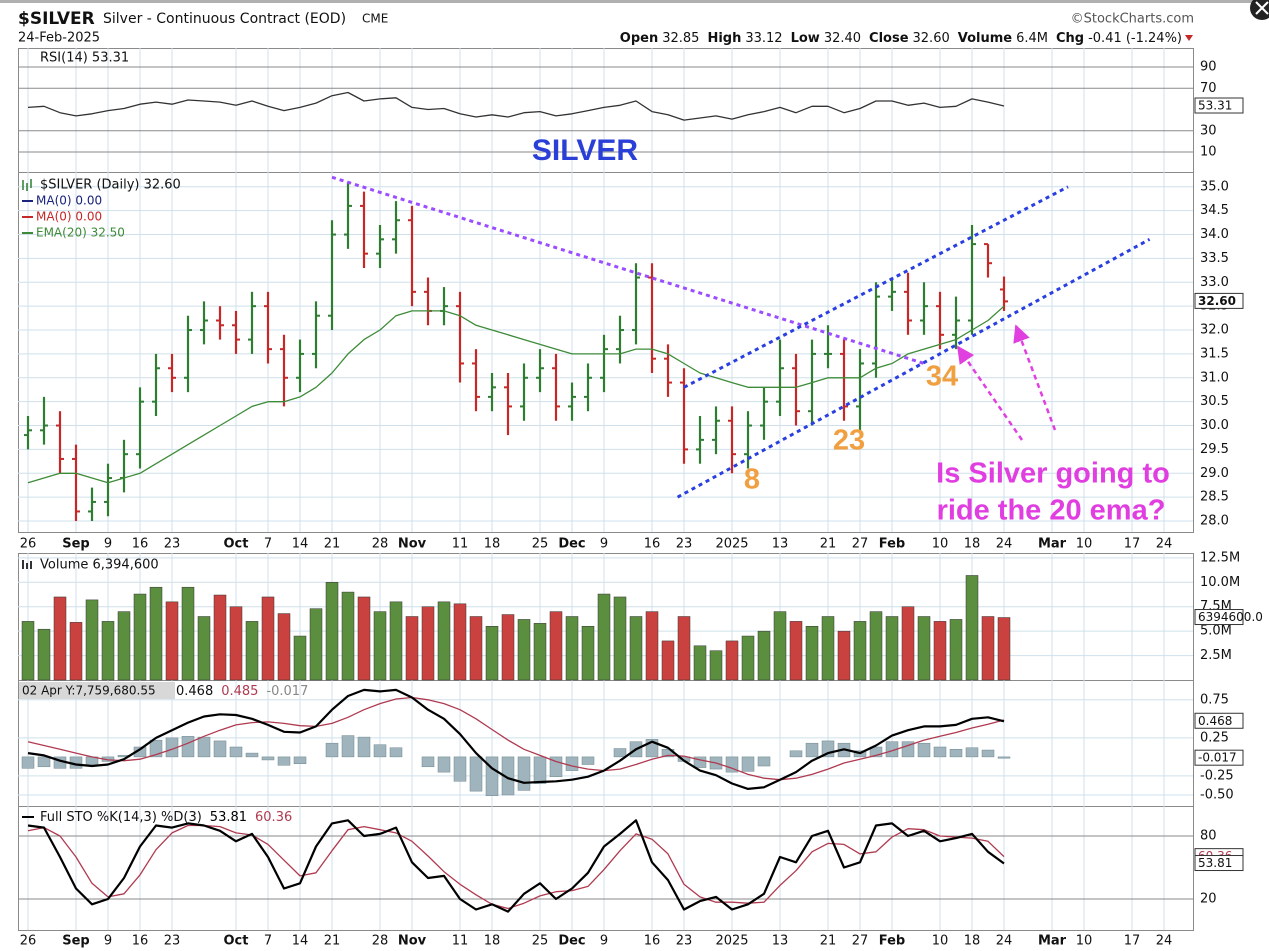 The image size is (1269, 951). Describe the element at coordinates (166, 817) in the screenshot. I see `panel-title: Full STO %K(14,3) %D(3) 53.81 60.36` at that location.